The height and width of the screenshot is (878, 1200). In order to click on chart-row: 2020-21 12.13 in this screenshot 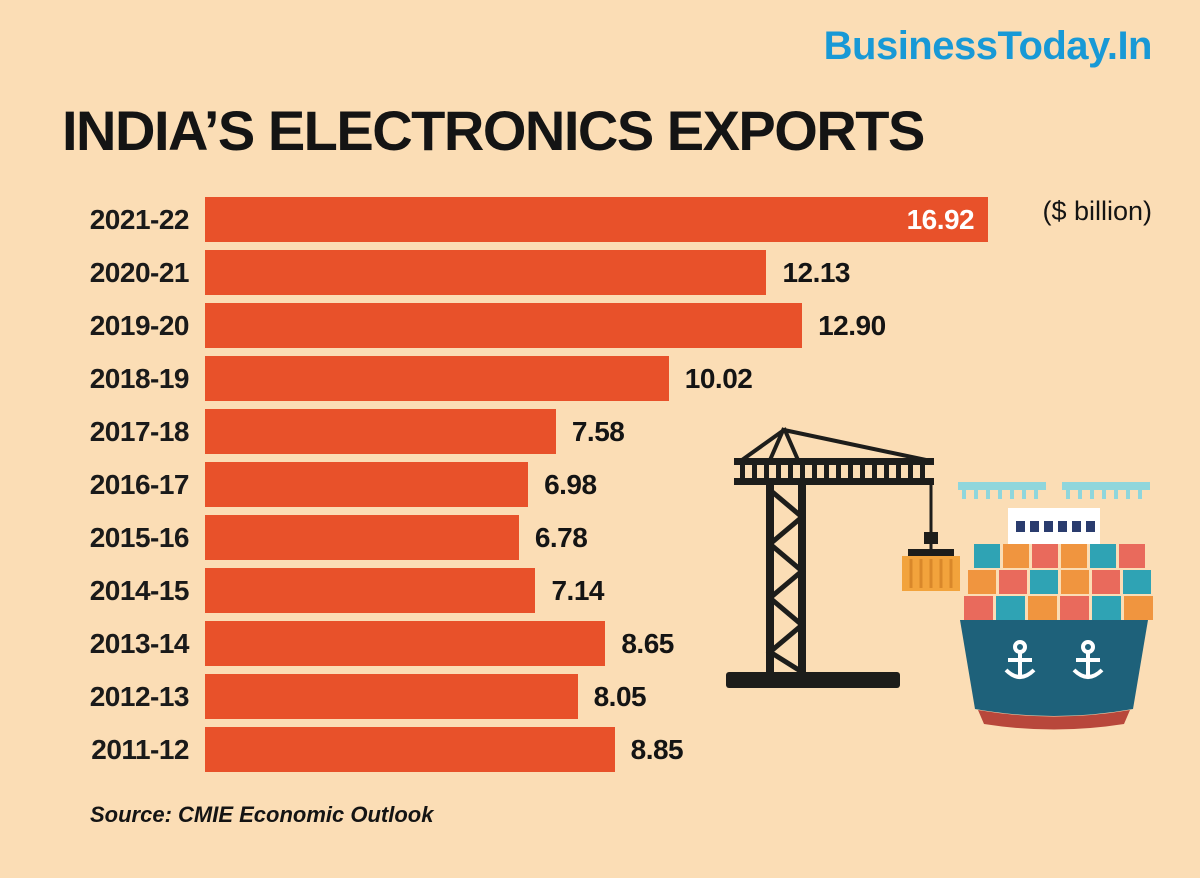, I will do `click(530, 272)`.